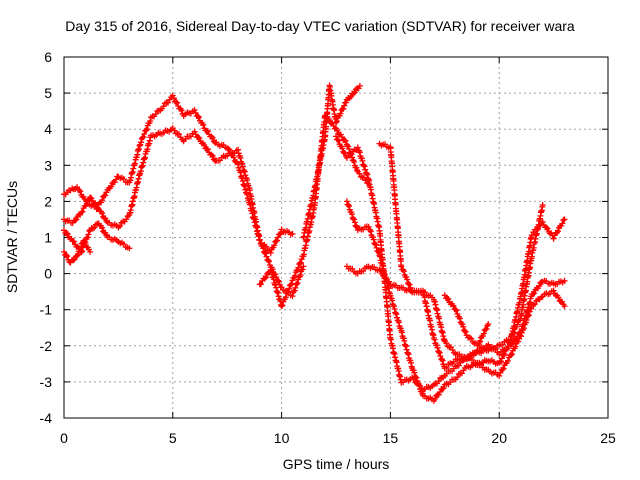 The height and width of the screenshot is (480, 640). Describe the element at coordinates (48, 129) in the screenshot. I see `y-tick-label: 4` at that location.